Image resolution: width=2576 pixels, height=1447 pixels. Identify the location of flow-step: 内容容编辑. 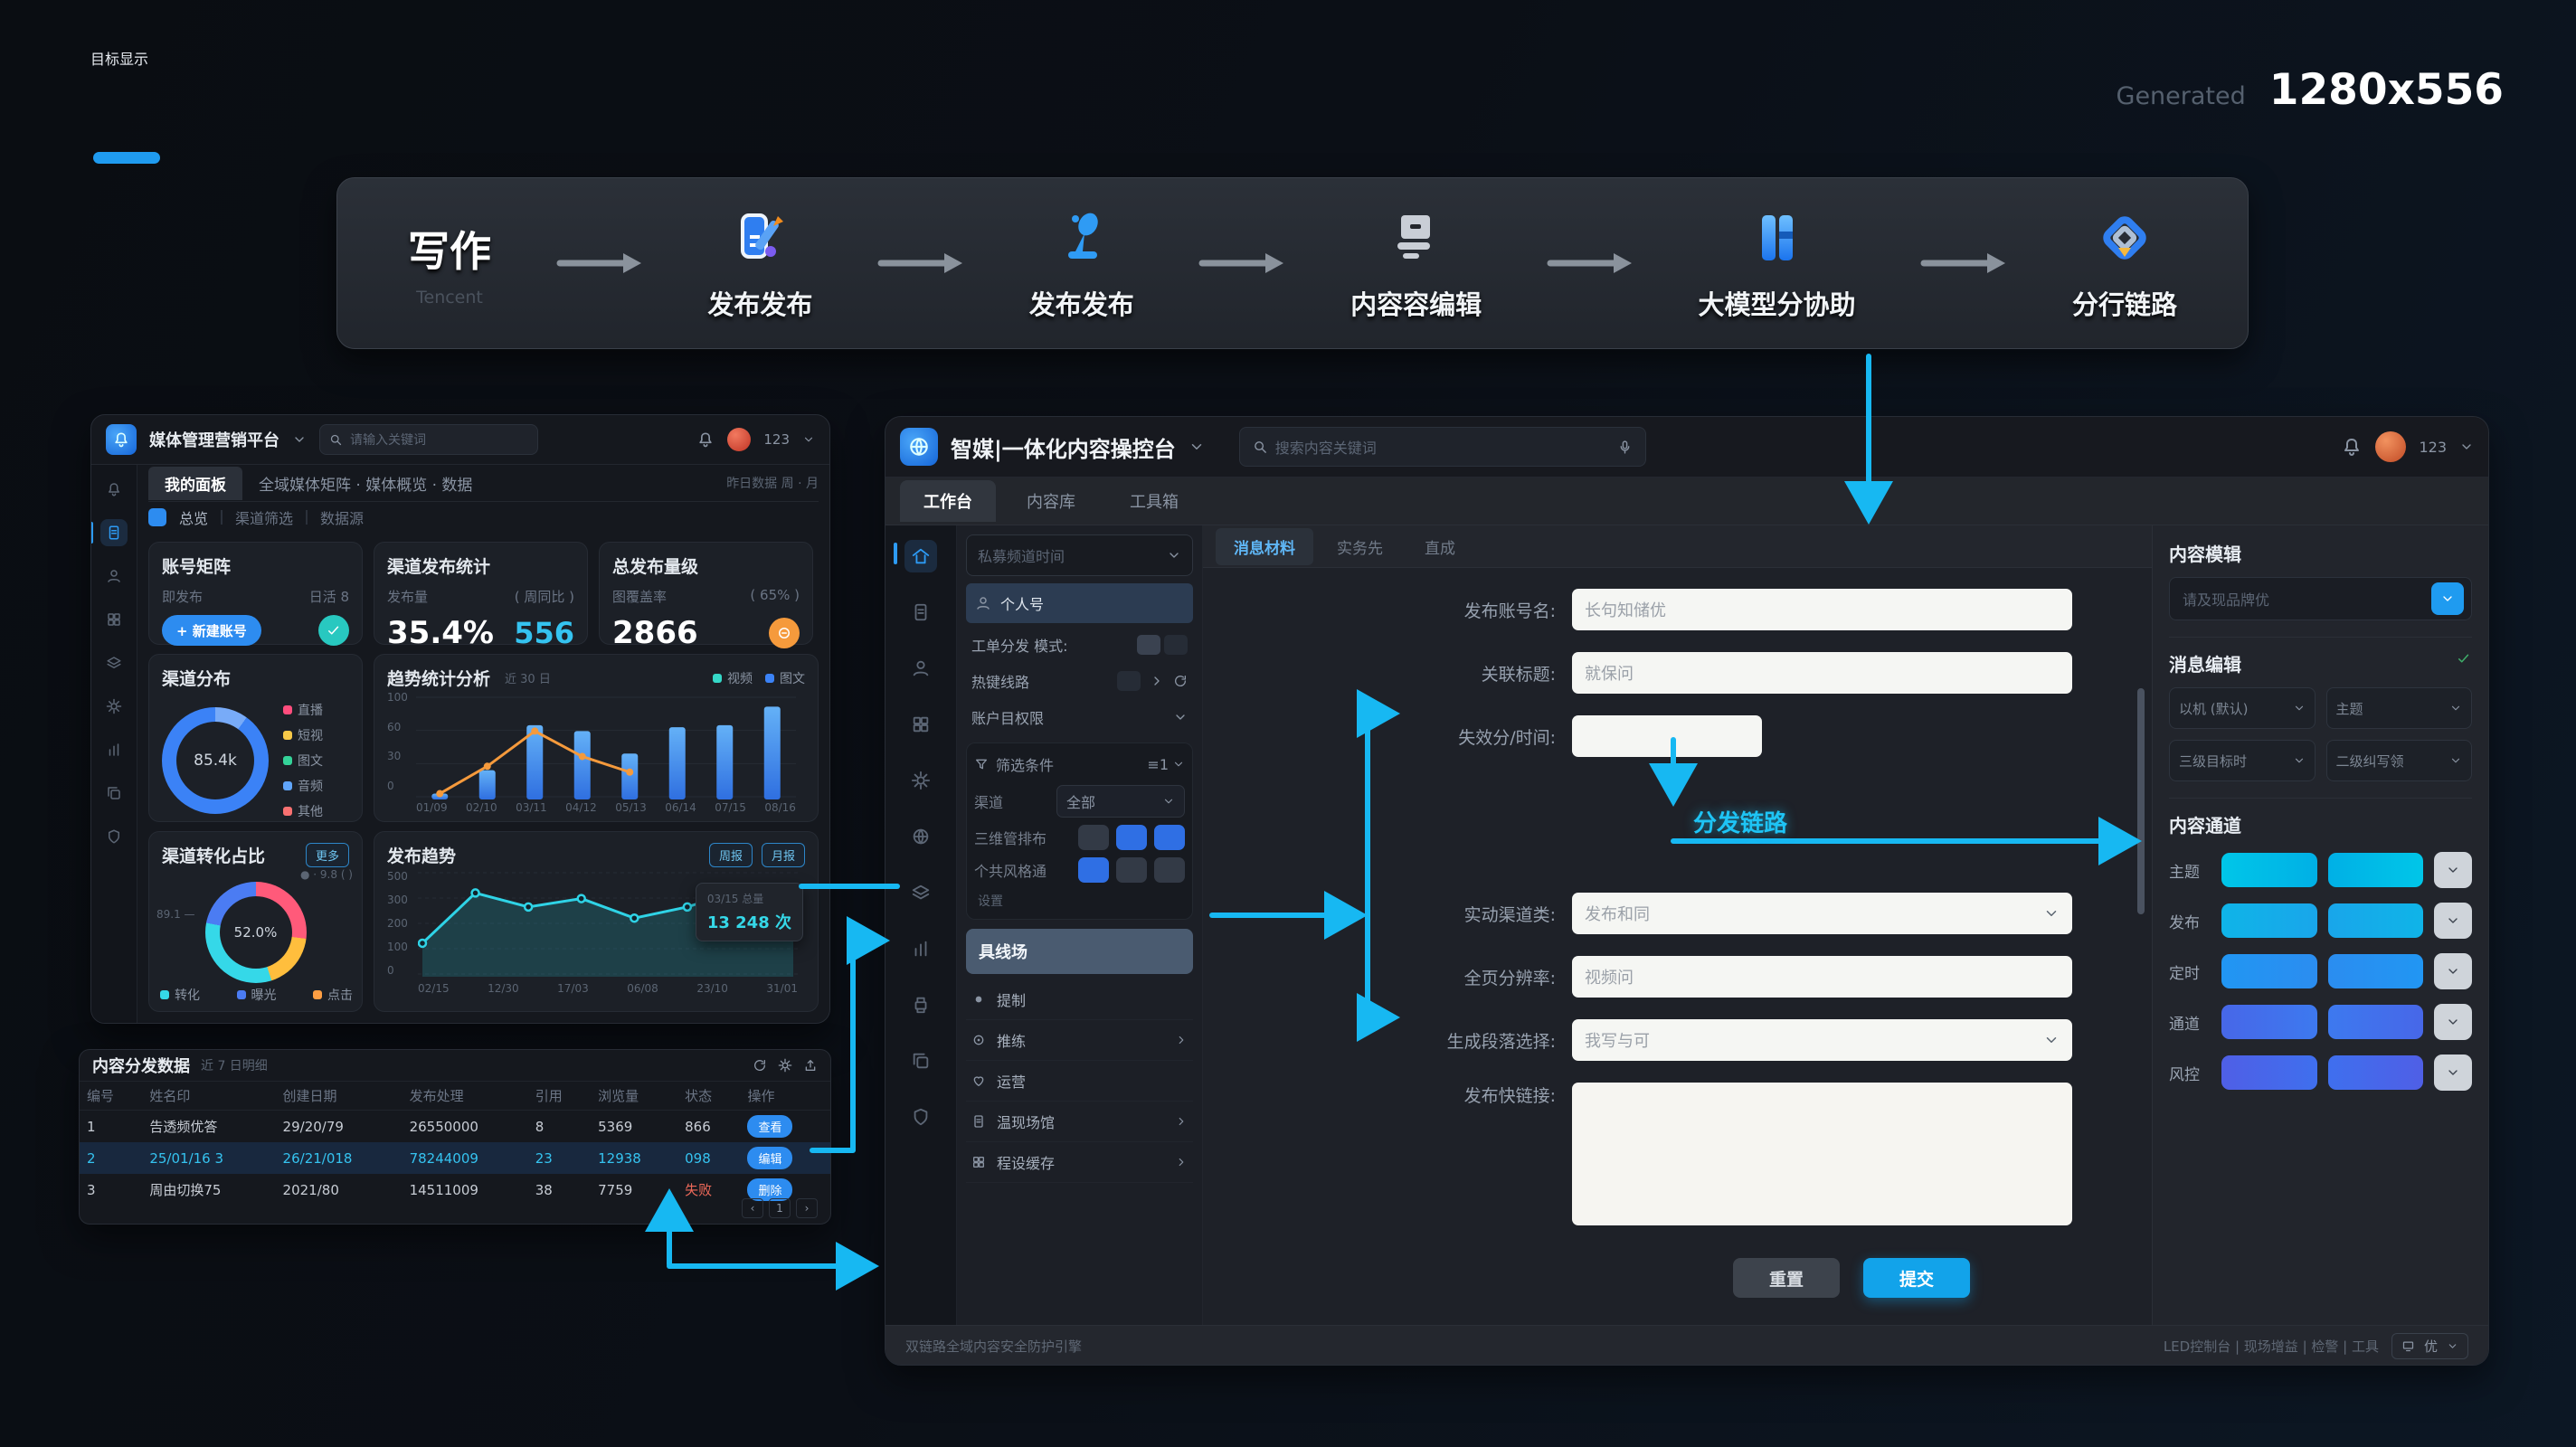
(1416, 263).